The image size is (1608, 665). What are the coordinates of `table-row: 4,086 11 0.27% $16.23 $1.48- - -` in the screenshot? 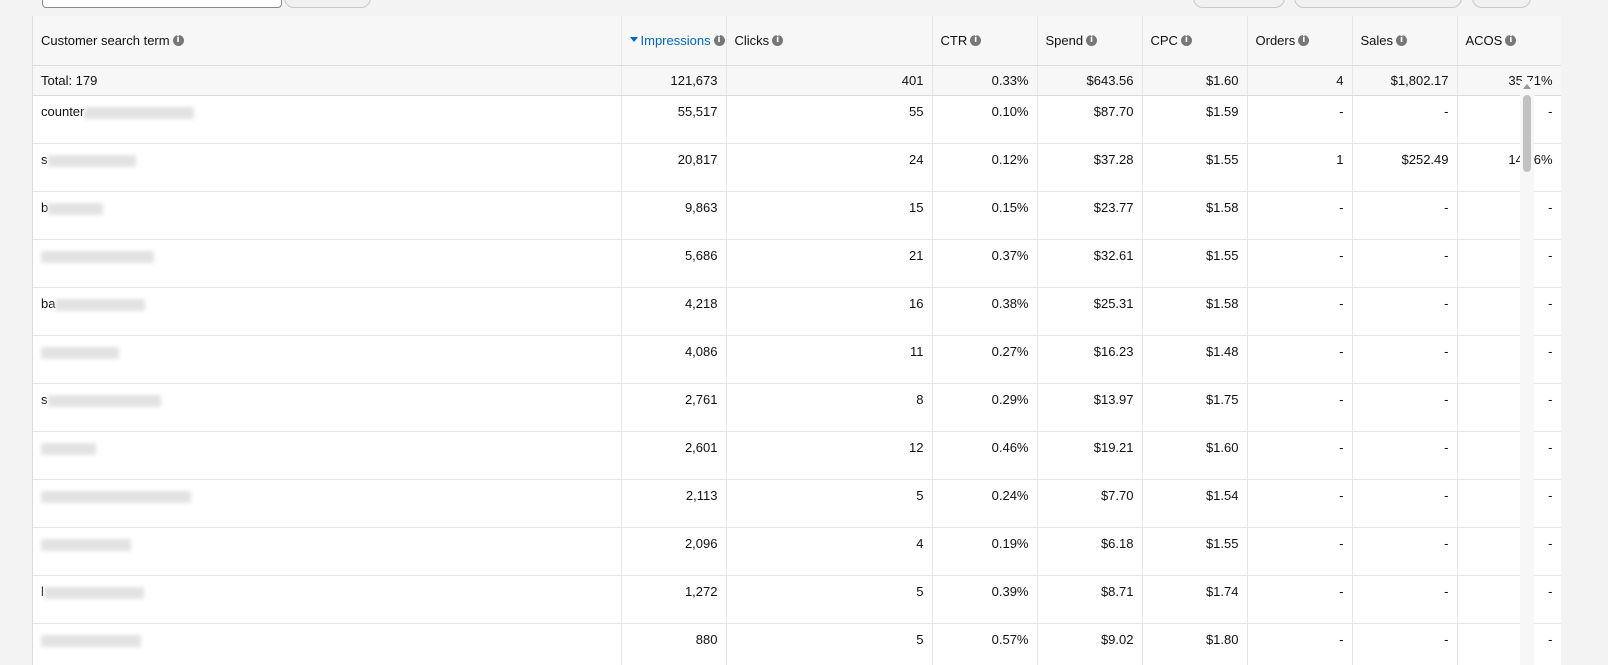 It's located at (797, 359).